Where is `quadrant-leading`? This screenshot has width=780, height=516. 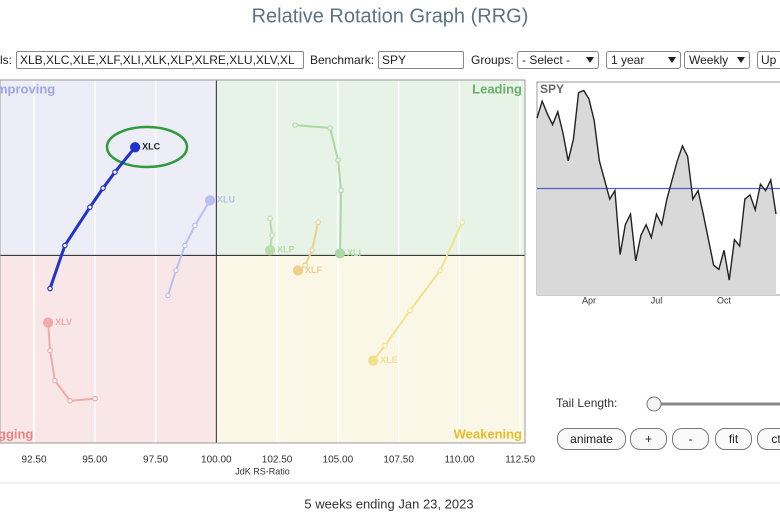 quadrant-leading is located at coordinates (370, 168).